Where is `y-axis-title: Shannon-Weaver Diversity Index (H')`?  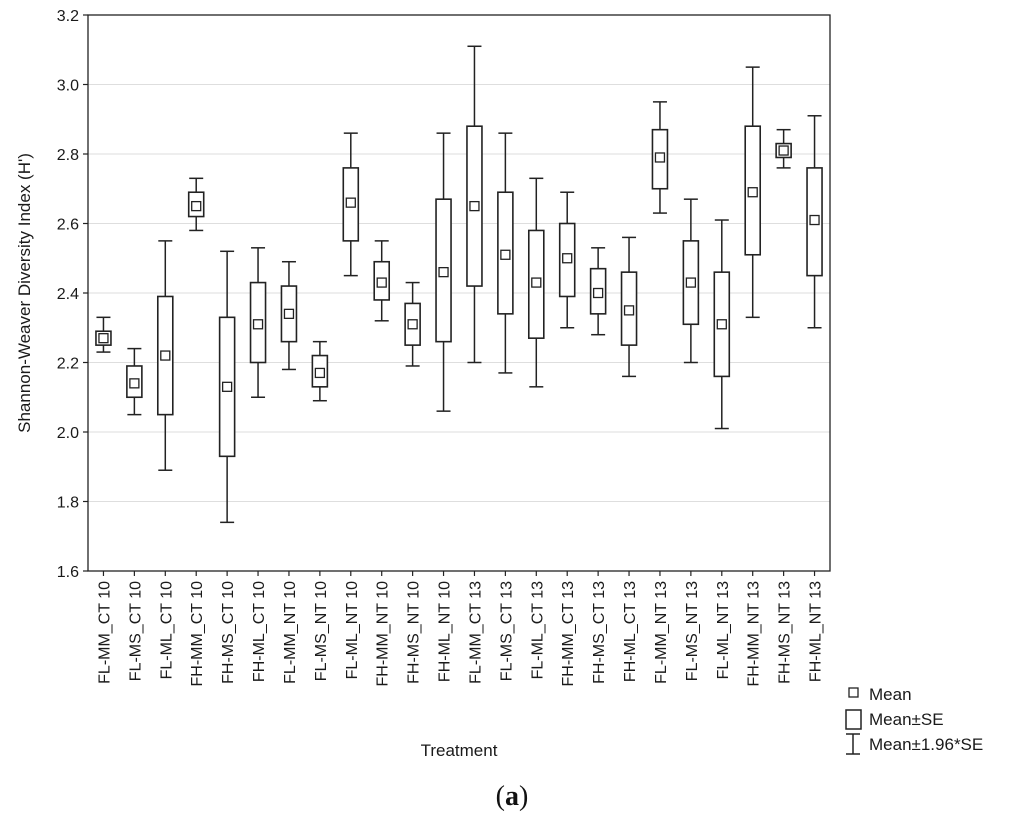 y-axis-title: Shannon-Weaver Diversity Index (H') is located at coordinates (24, 293).